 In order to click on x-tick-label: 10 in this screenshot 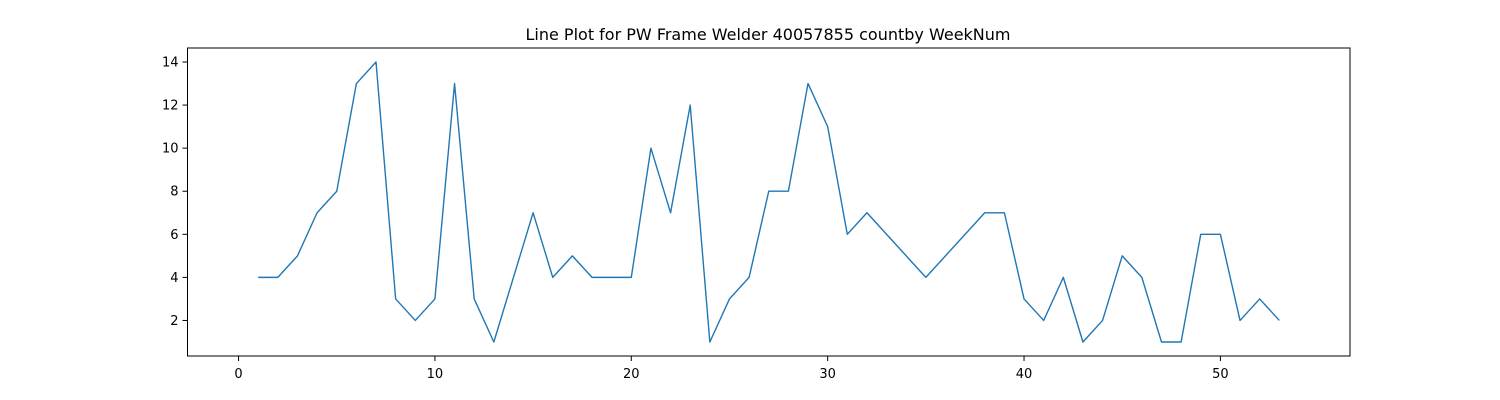, I will do `click(435, 374)`.